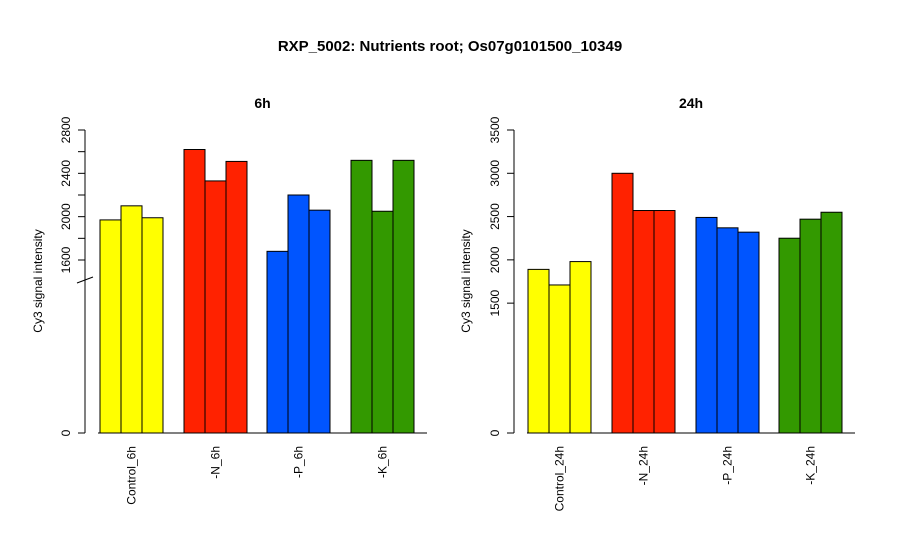  Describe the element at coordinates (66, 259) in the screenshot. I see `panel-1-y-tick-label: 1600` at that location.